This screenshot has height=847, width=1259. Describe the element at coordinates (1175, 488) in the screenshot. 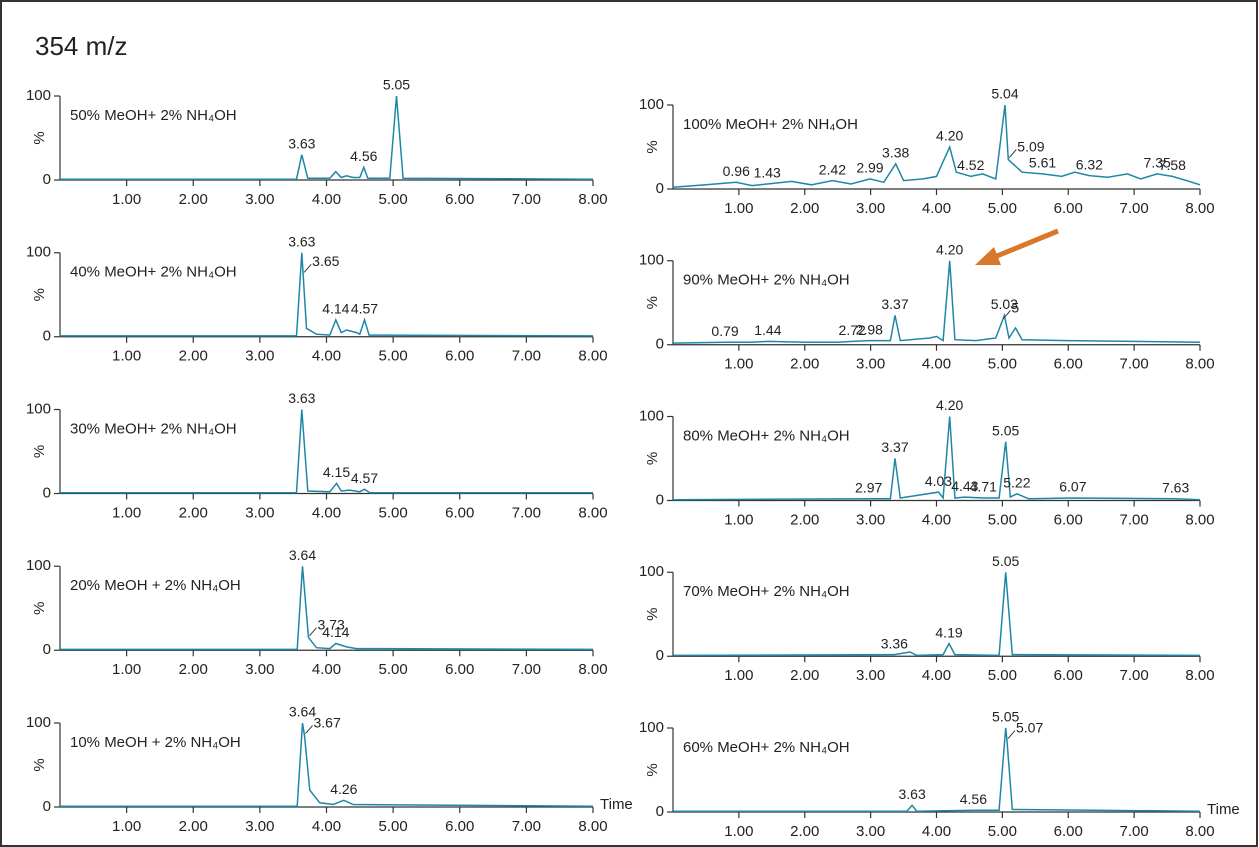

I see `peak-label: 7.63` at that location.